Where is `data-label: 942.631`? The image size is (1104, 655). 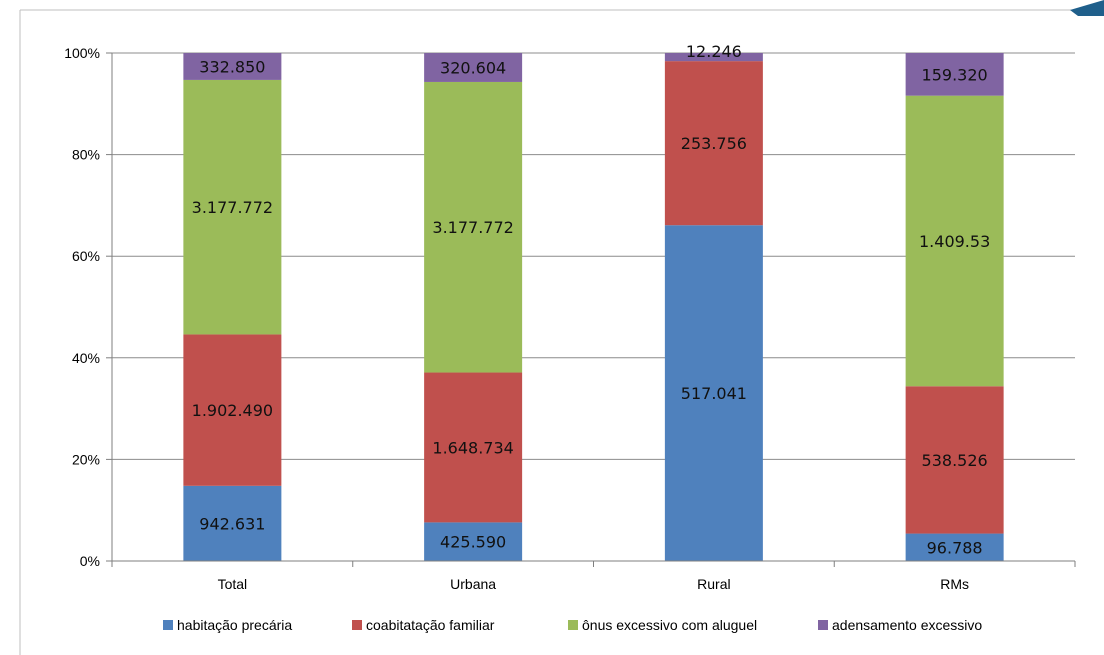 data-label: 942.631 is located at coordinates (232, 523).